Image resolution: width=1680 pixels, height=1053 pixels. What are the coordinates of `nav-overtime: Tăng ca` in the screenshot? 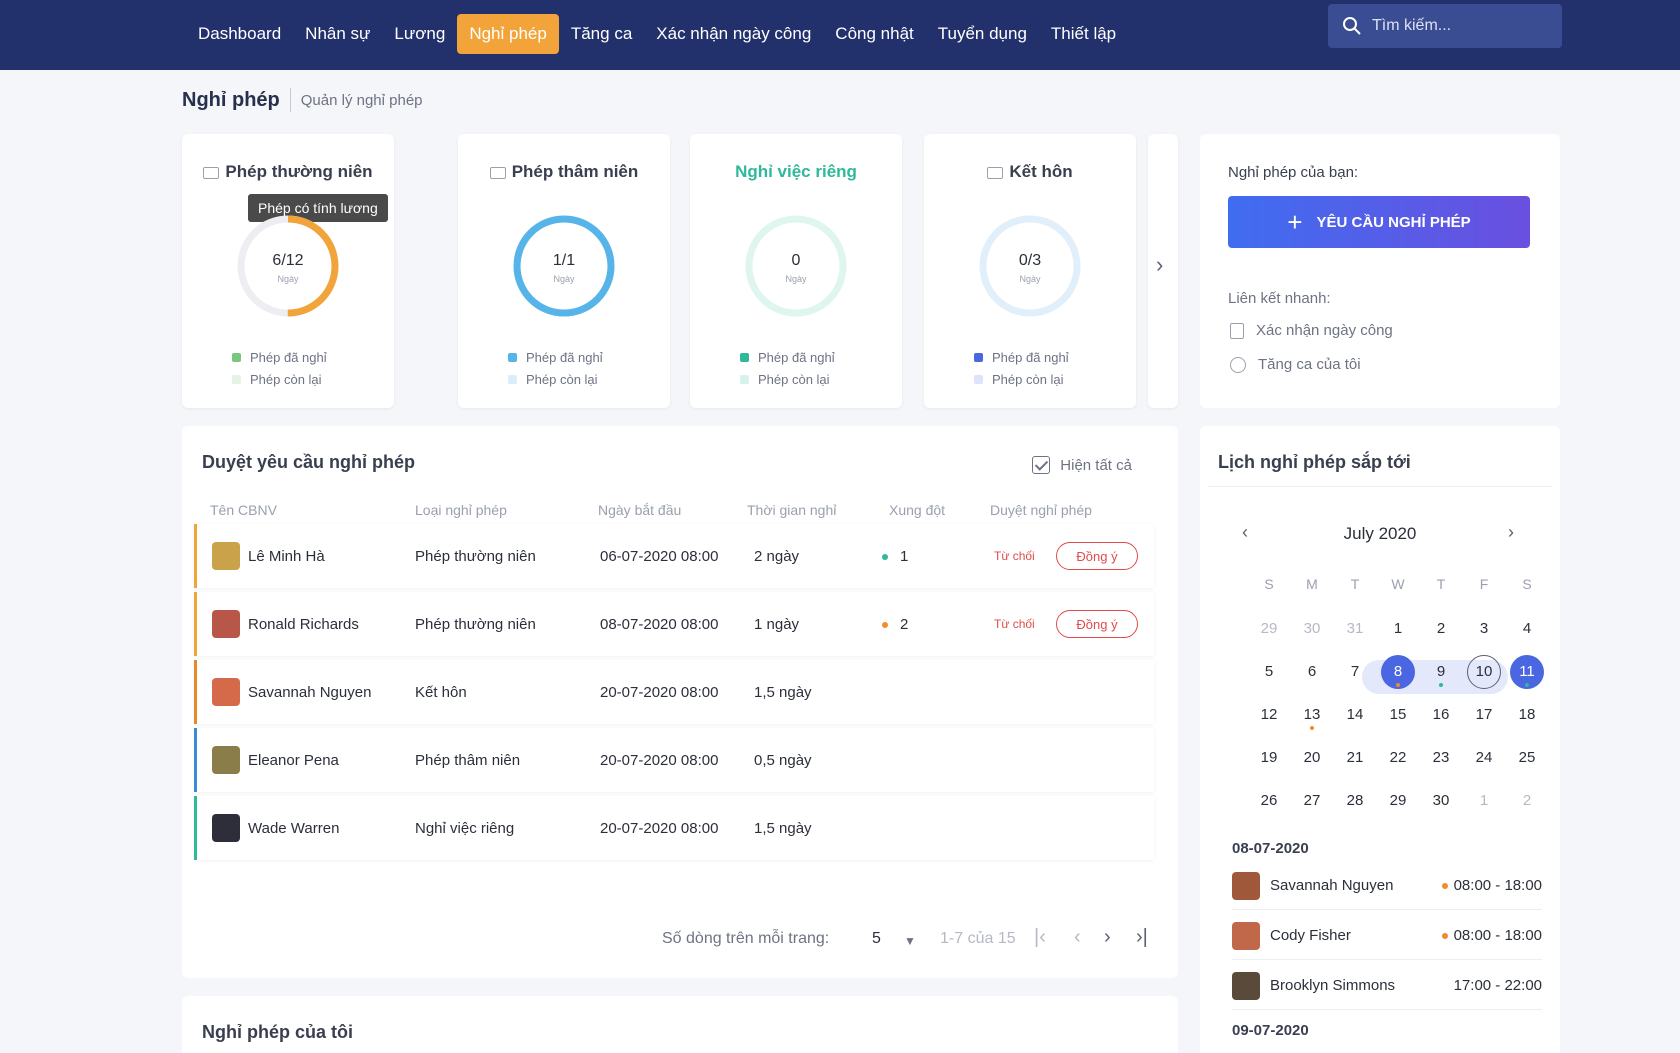 It's located at (601, 33).